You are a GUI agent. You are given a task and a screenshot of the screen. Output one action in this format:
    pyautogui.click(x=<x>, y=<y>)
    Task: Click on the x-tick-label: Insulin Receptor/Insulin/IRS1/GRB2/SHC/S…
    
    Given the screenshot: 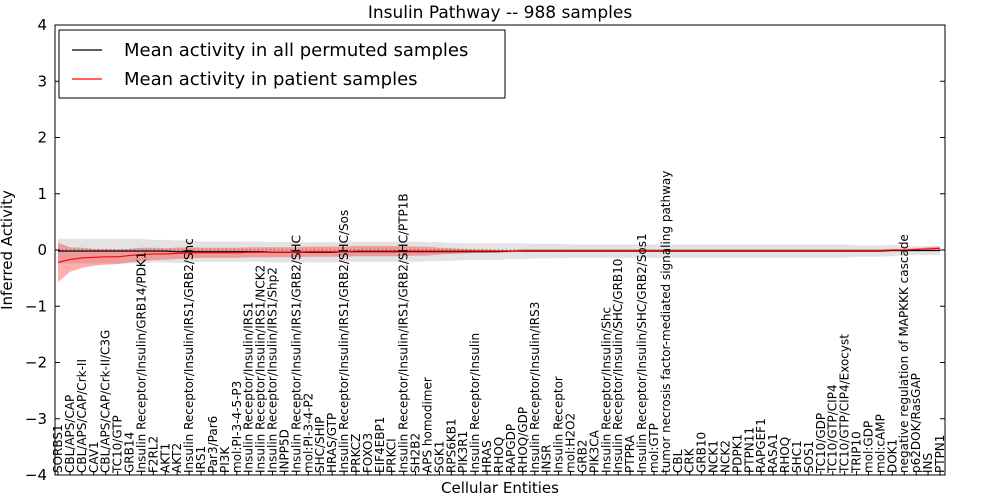 What is the action you would take?
    pyautogui.click(x=344, y=341)
    